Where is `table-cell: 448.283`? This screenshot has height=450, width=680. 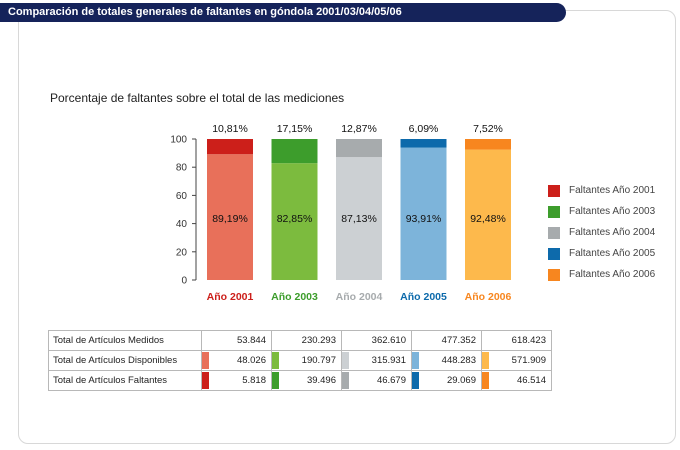
table-cell: 448.283 is located at coordinates (446, 360).